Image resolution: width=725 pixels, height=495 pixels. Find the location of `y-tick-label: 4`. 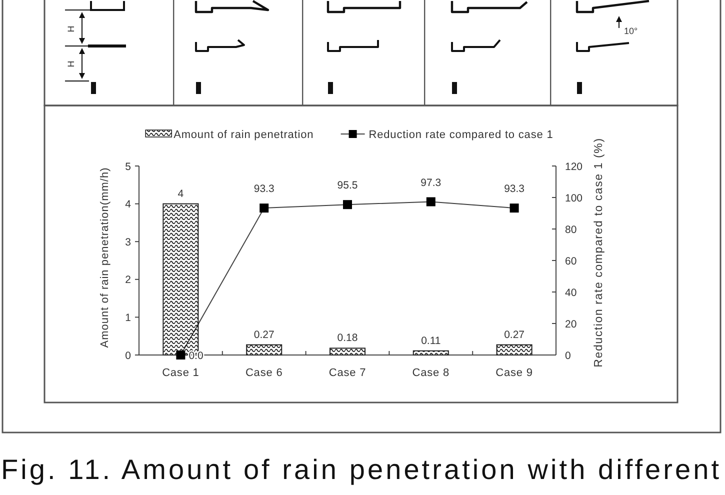

y-tick-label: 4 is located at coordinates (128, 204).